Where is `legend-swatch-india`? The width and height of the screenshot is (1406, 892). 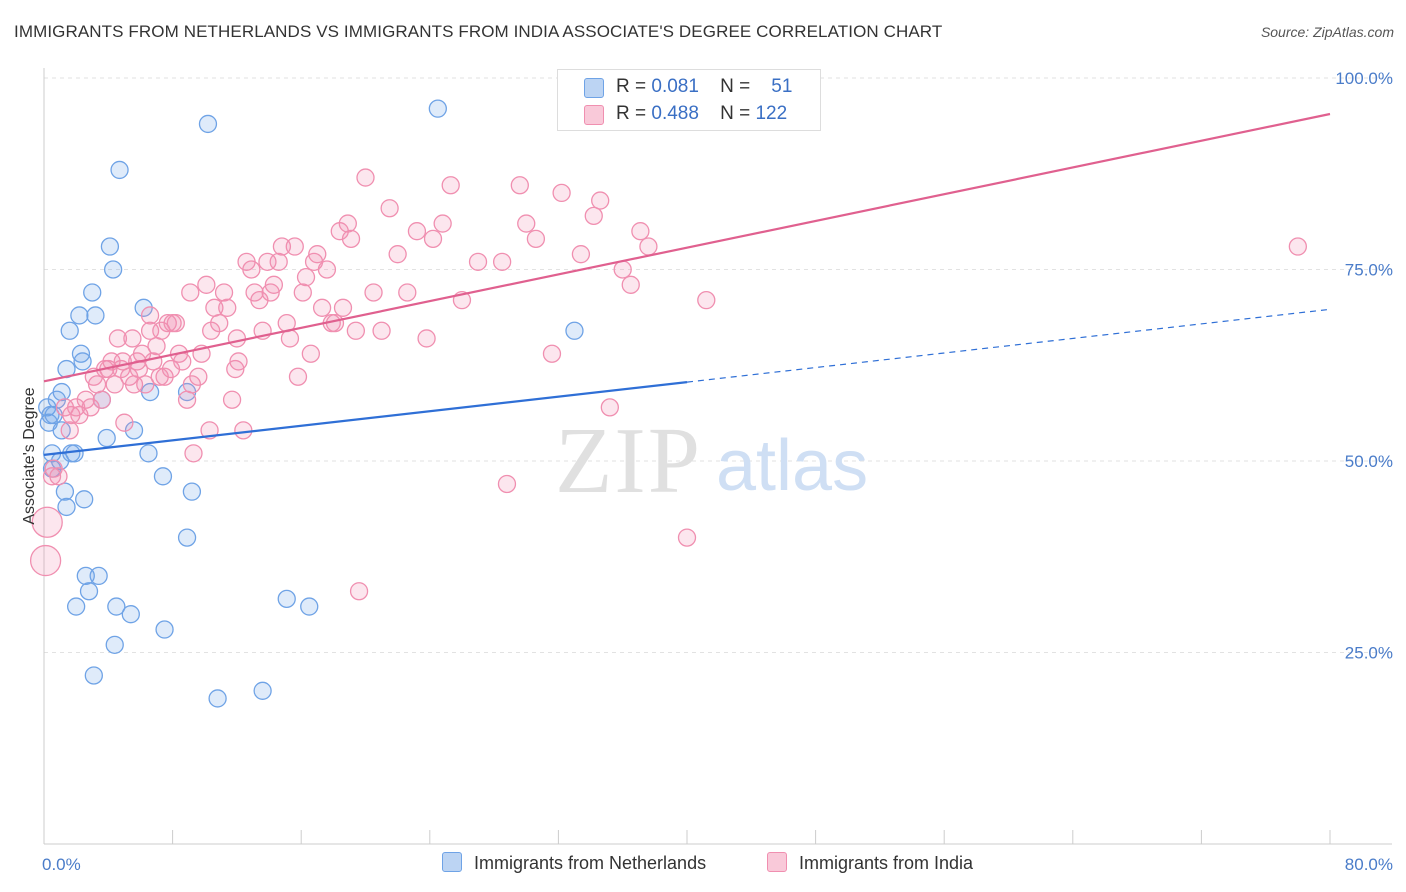 legend-swatch-india is located at coordinates (594, 115).